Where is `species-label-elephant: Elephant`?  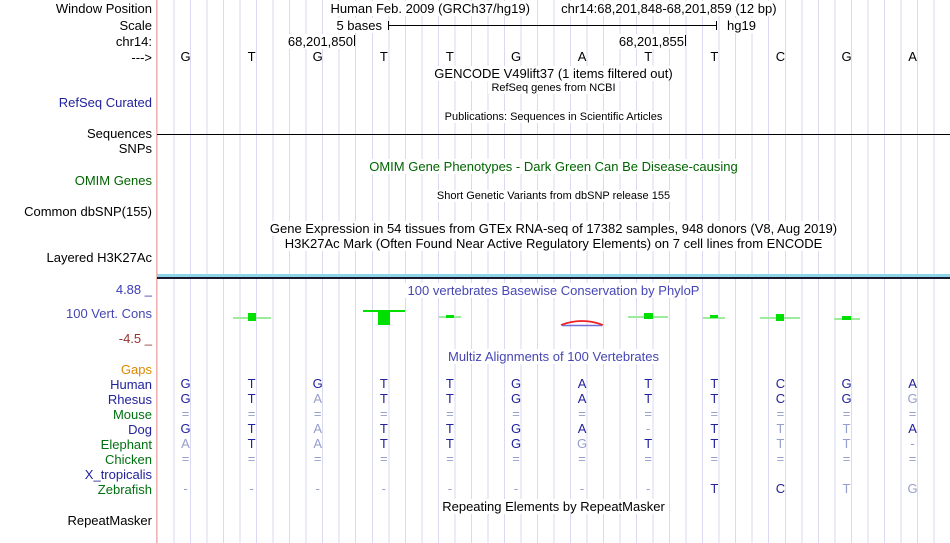
species-label-elephant: Elephant is located at coordinates (126, 444).